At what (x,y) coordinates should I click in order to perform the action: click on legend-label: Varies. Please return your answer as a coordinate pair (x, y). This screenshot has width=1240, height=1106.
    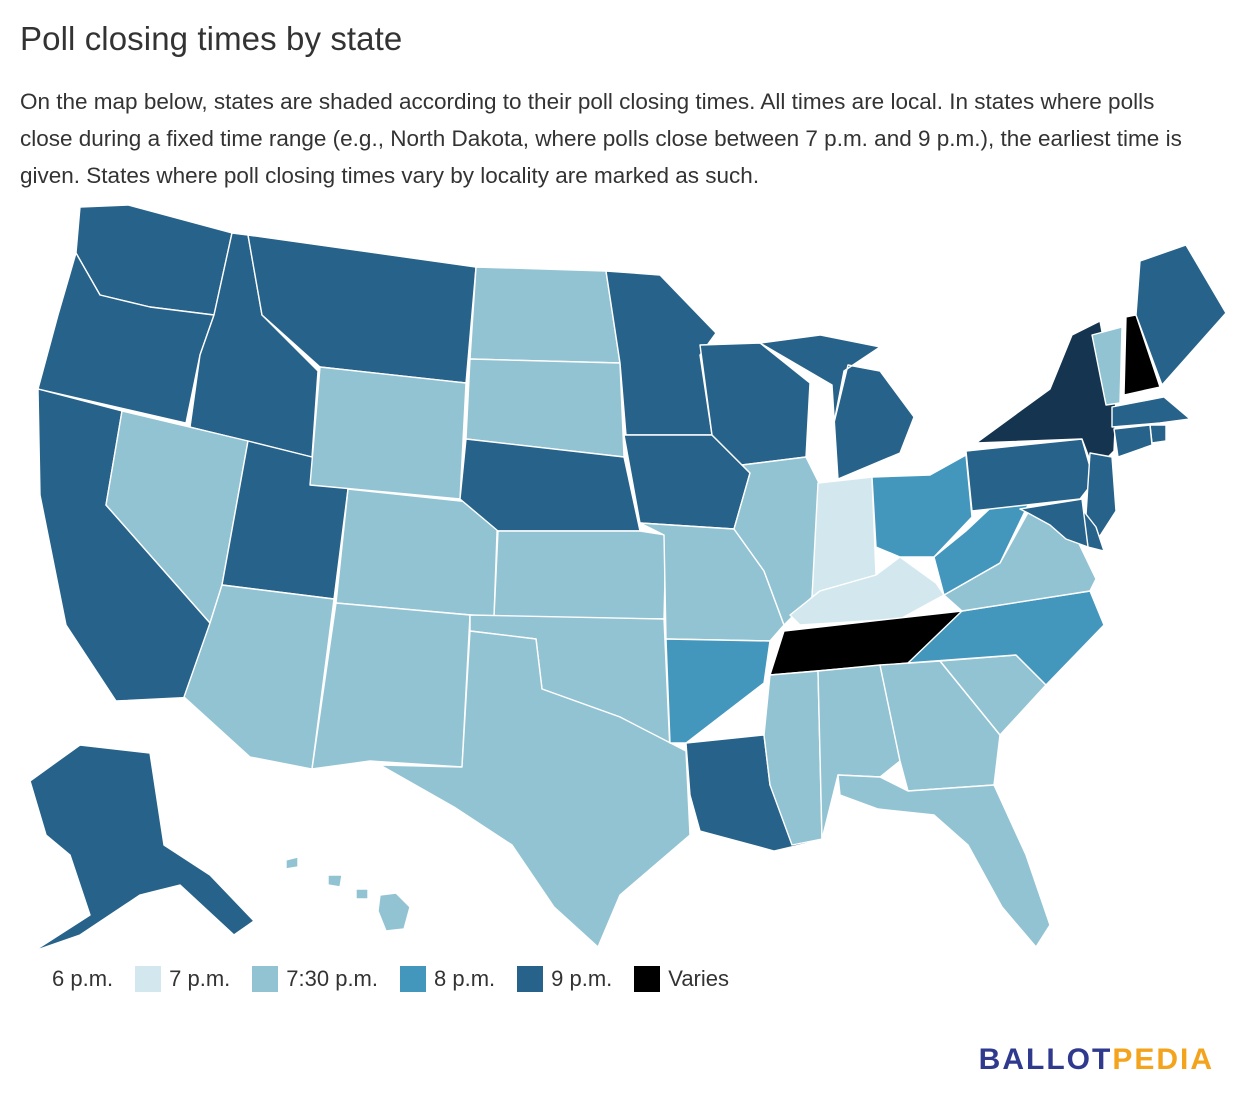
    Looking at the image, I should click on (699, 978).